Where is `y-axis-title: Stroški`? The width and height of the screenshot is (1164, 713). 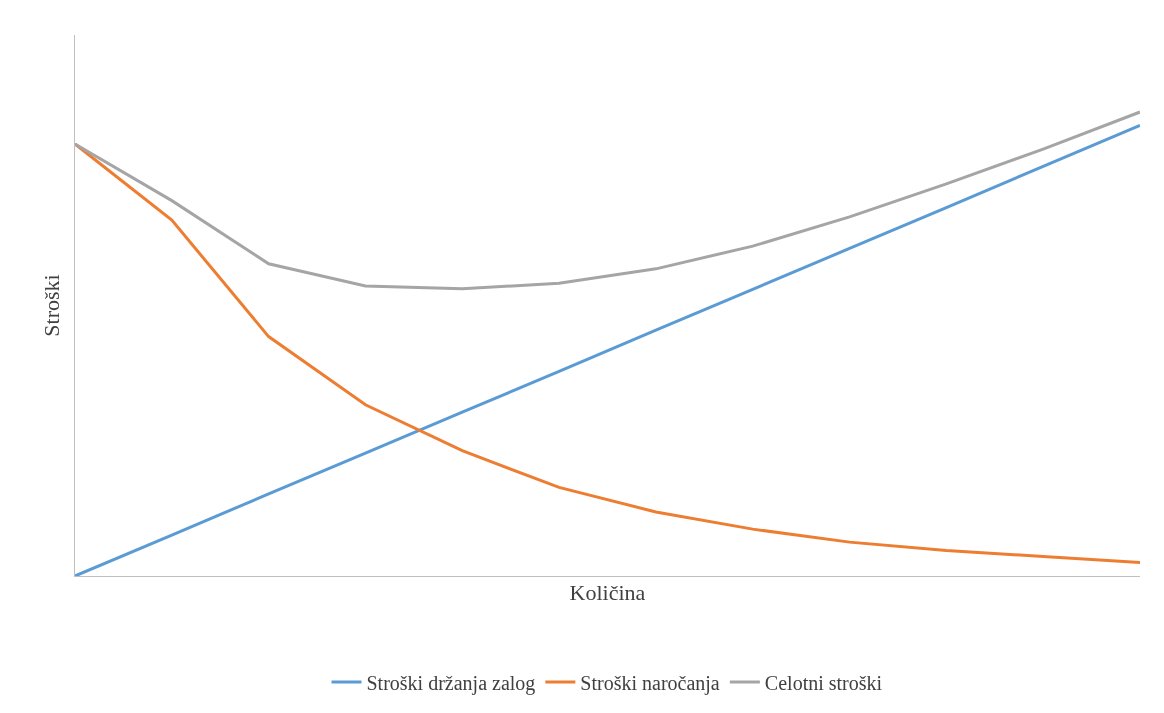
y-axis-title: Stroški is located at coordinates (51, 305).